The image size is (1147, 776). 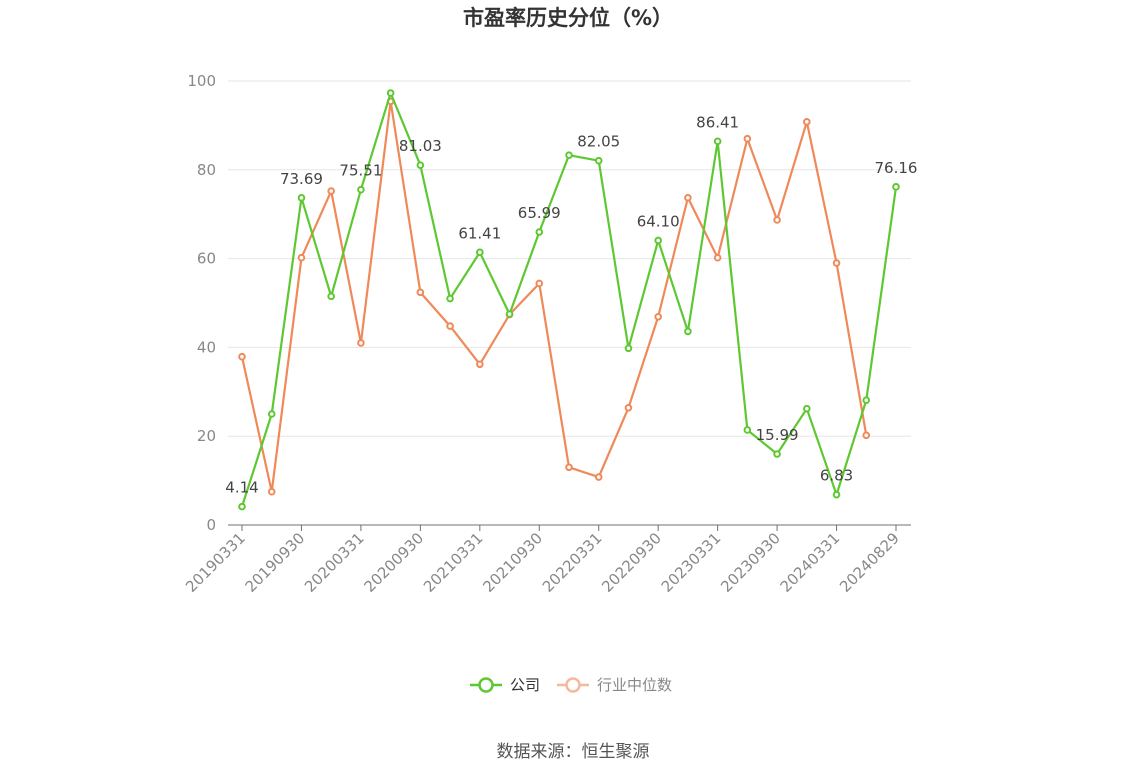 I want to click on data-label: 15.99, so click(x=777, y=435).